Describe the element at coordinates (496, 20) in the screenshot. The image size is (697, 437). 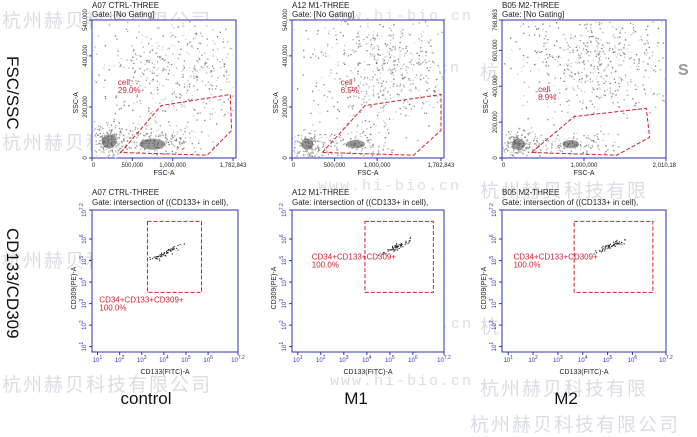
I see `y-tick-label: 768,863` at that location.